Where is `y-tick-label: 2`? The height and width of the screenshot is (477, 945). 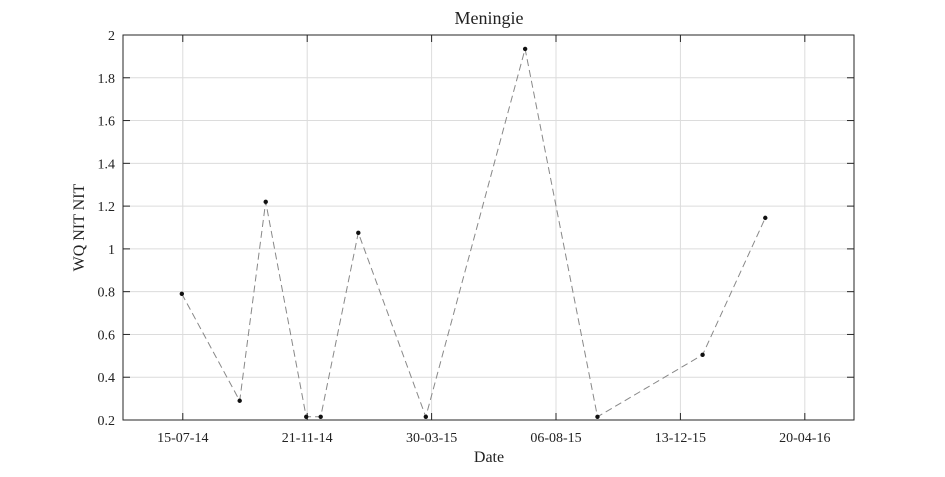 y-tick-label: 2 is located at coordinates (111, 36).